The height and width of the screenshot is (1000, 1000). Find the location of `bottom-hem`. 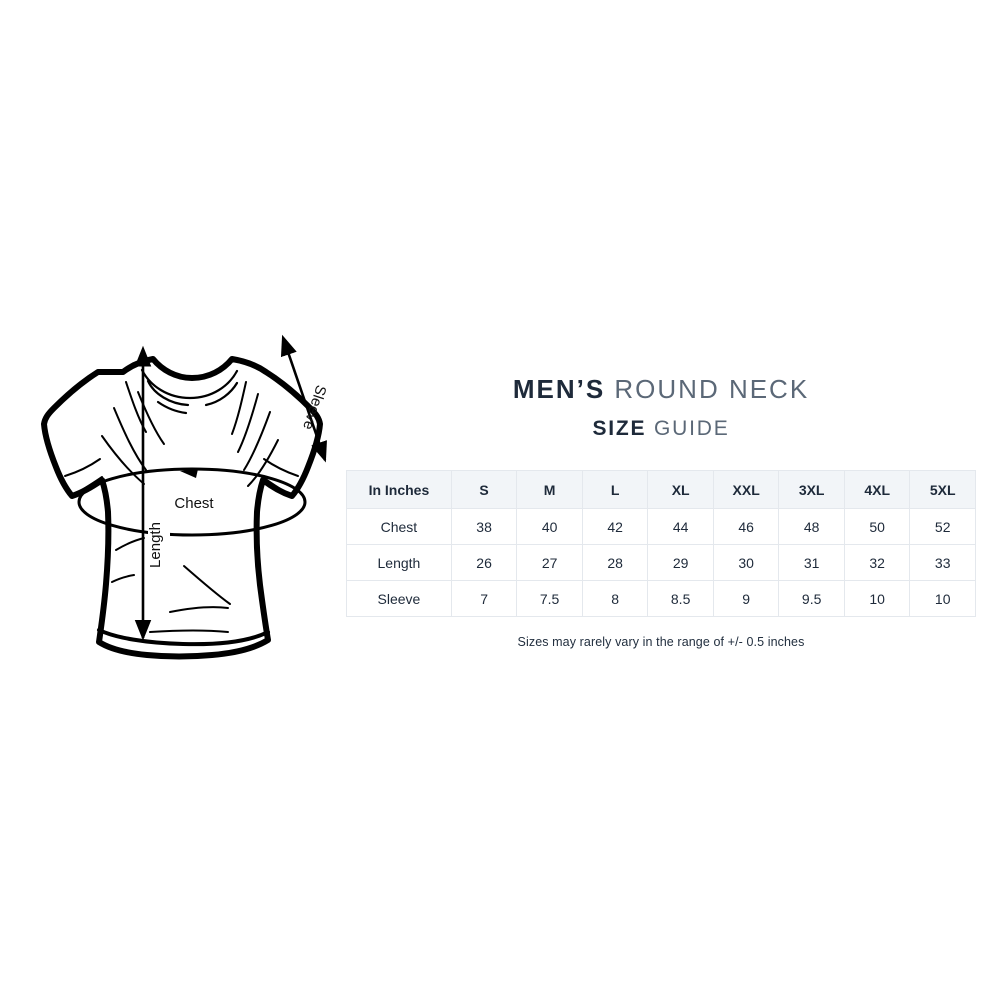

bottom-hem is located at coordinates (183, 637).